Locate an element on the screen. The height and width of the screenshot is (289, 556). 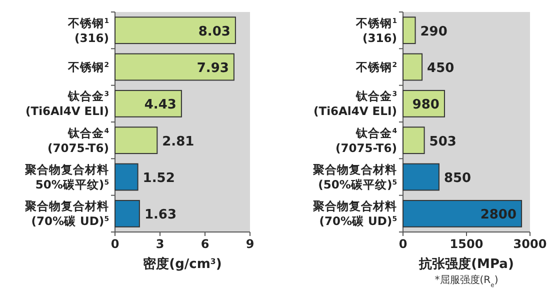
x-axis-title: 抗张强度(MPa) is located at coordinates (466, 264).